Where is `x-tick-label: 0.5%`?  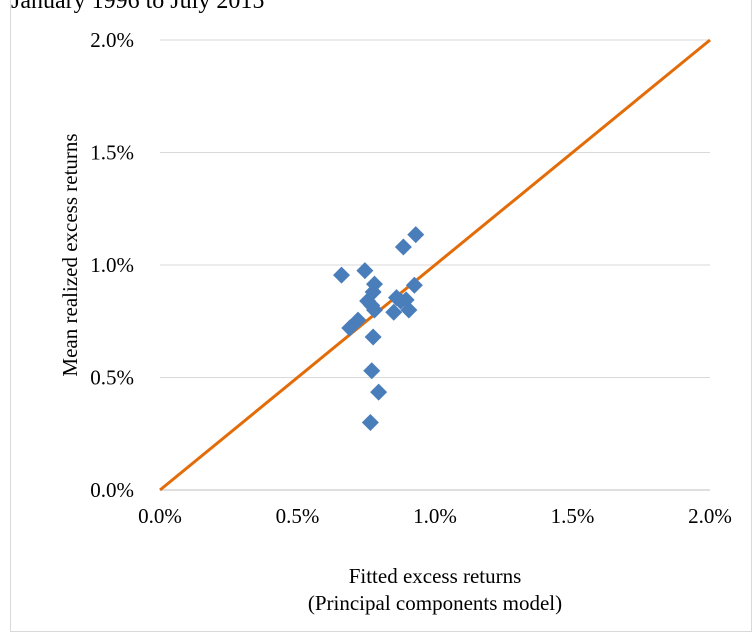 x-tick-label: 0.5% is located at coordinates (298, 516).